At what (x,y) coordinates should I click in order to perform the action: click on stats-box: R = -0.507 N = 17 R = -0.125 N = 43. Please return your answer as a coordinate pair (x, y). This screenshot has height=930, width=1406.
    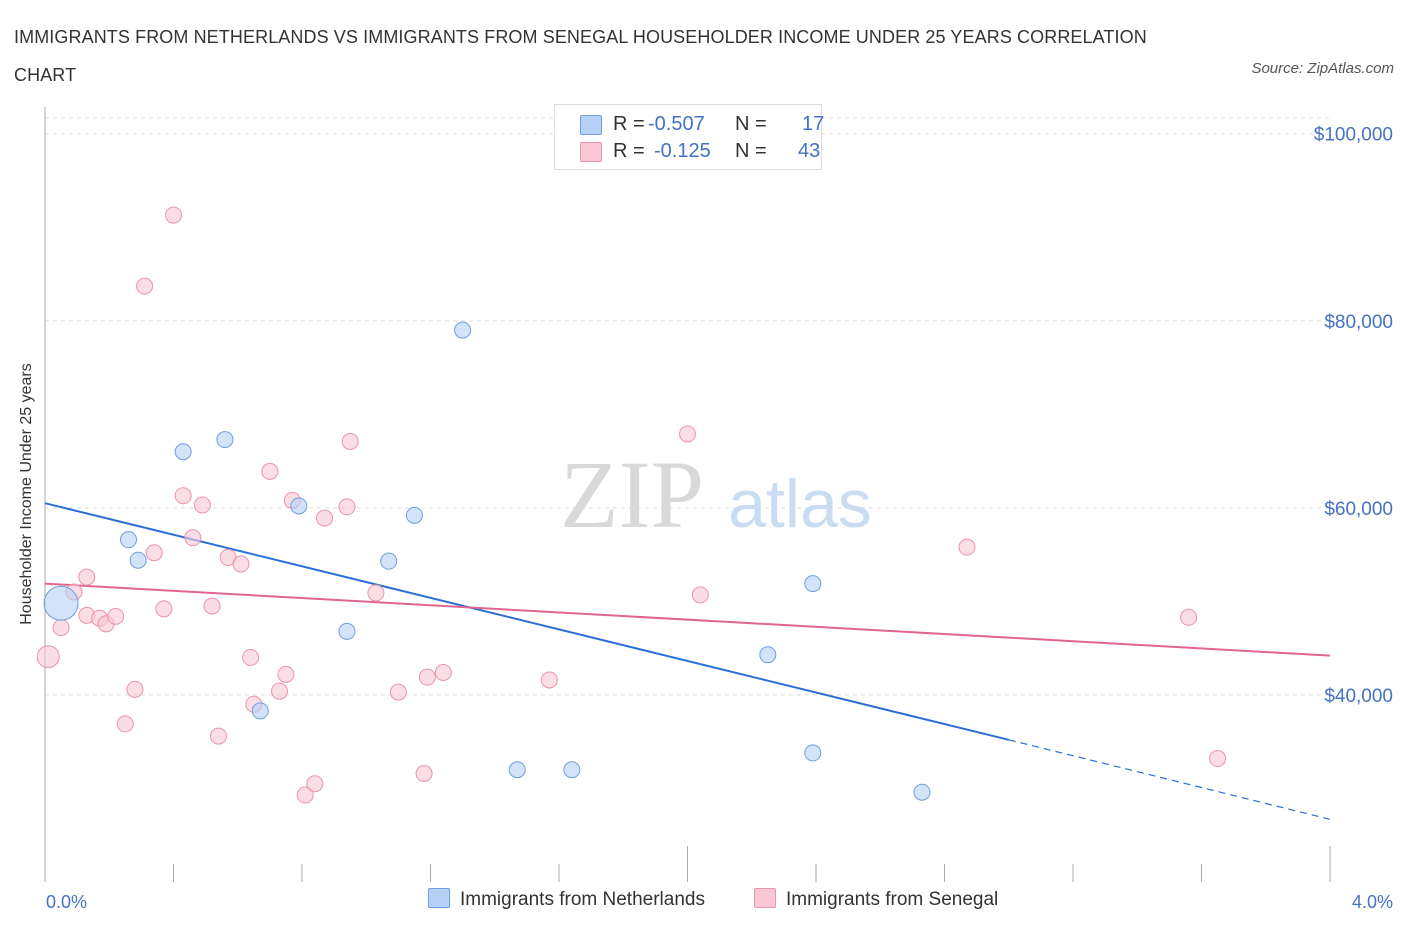
    Looking at the image, I should click on (689, 137).